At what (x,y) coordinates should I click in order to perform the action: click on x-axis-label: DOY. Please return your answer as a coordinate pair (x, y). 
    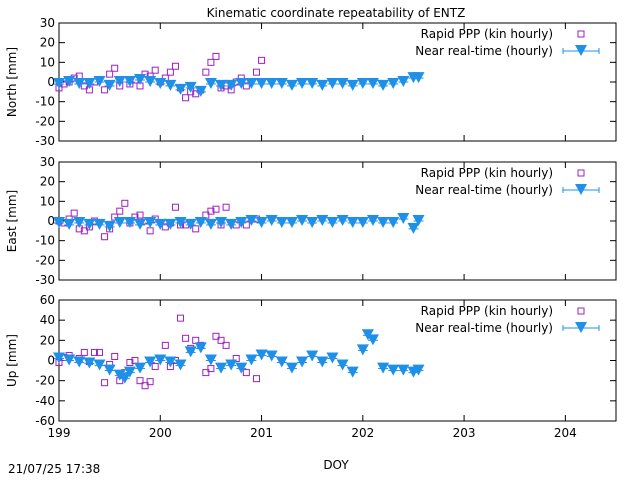
    Looking at the image, I should click on (336, 465).